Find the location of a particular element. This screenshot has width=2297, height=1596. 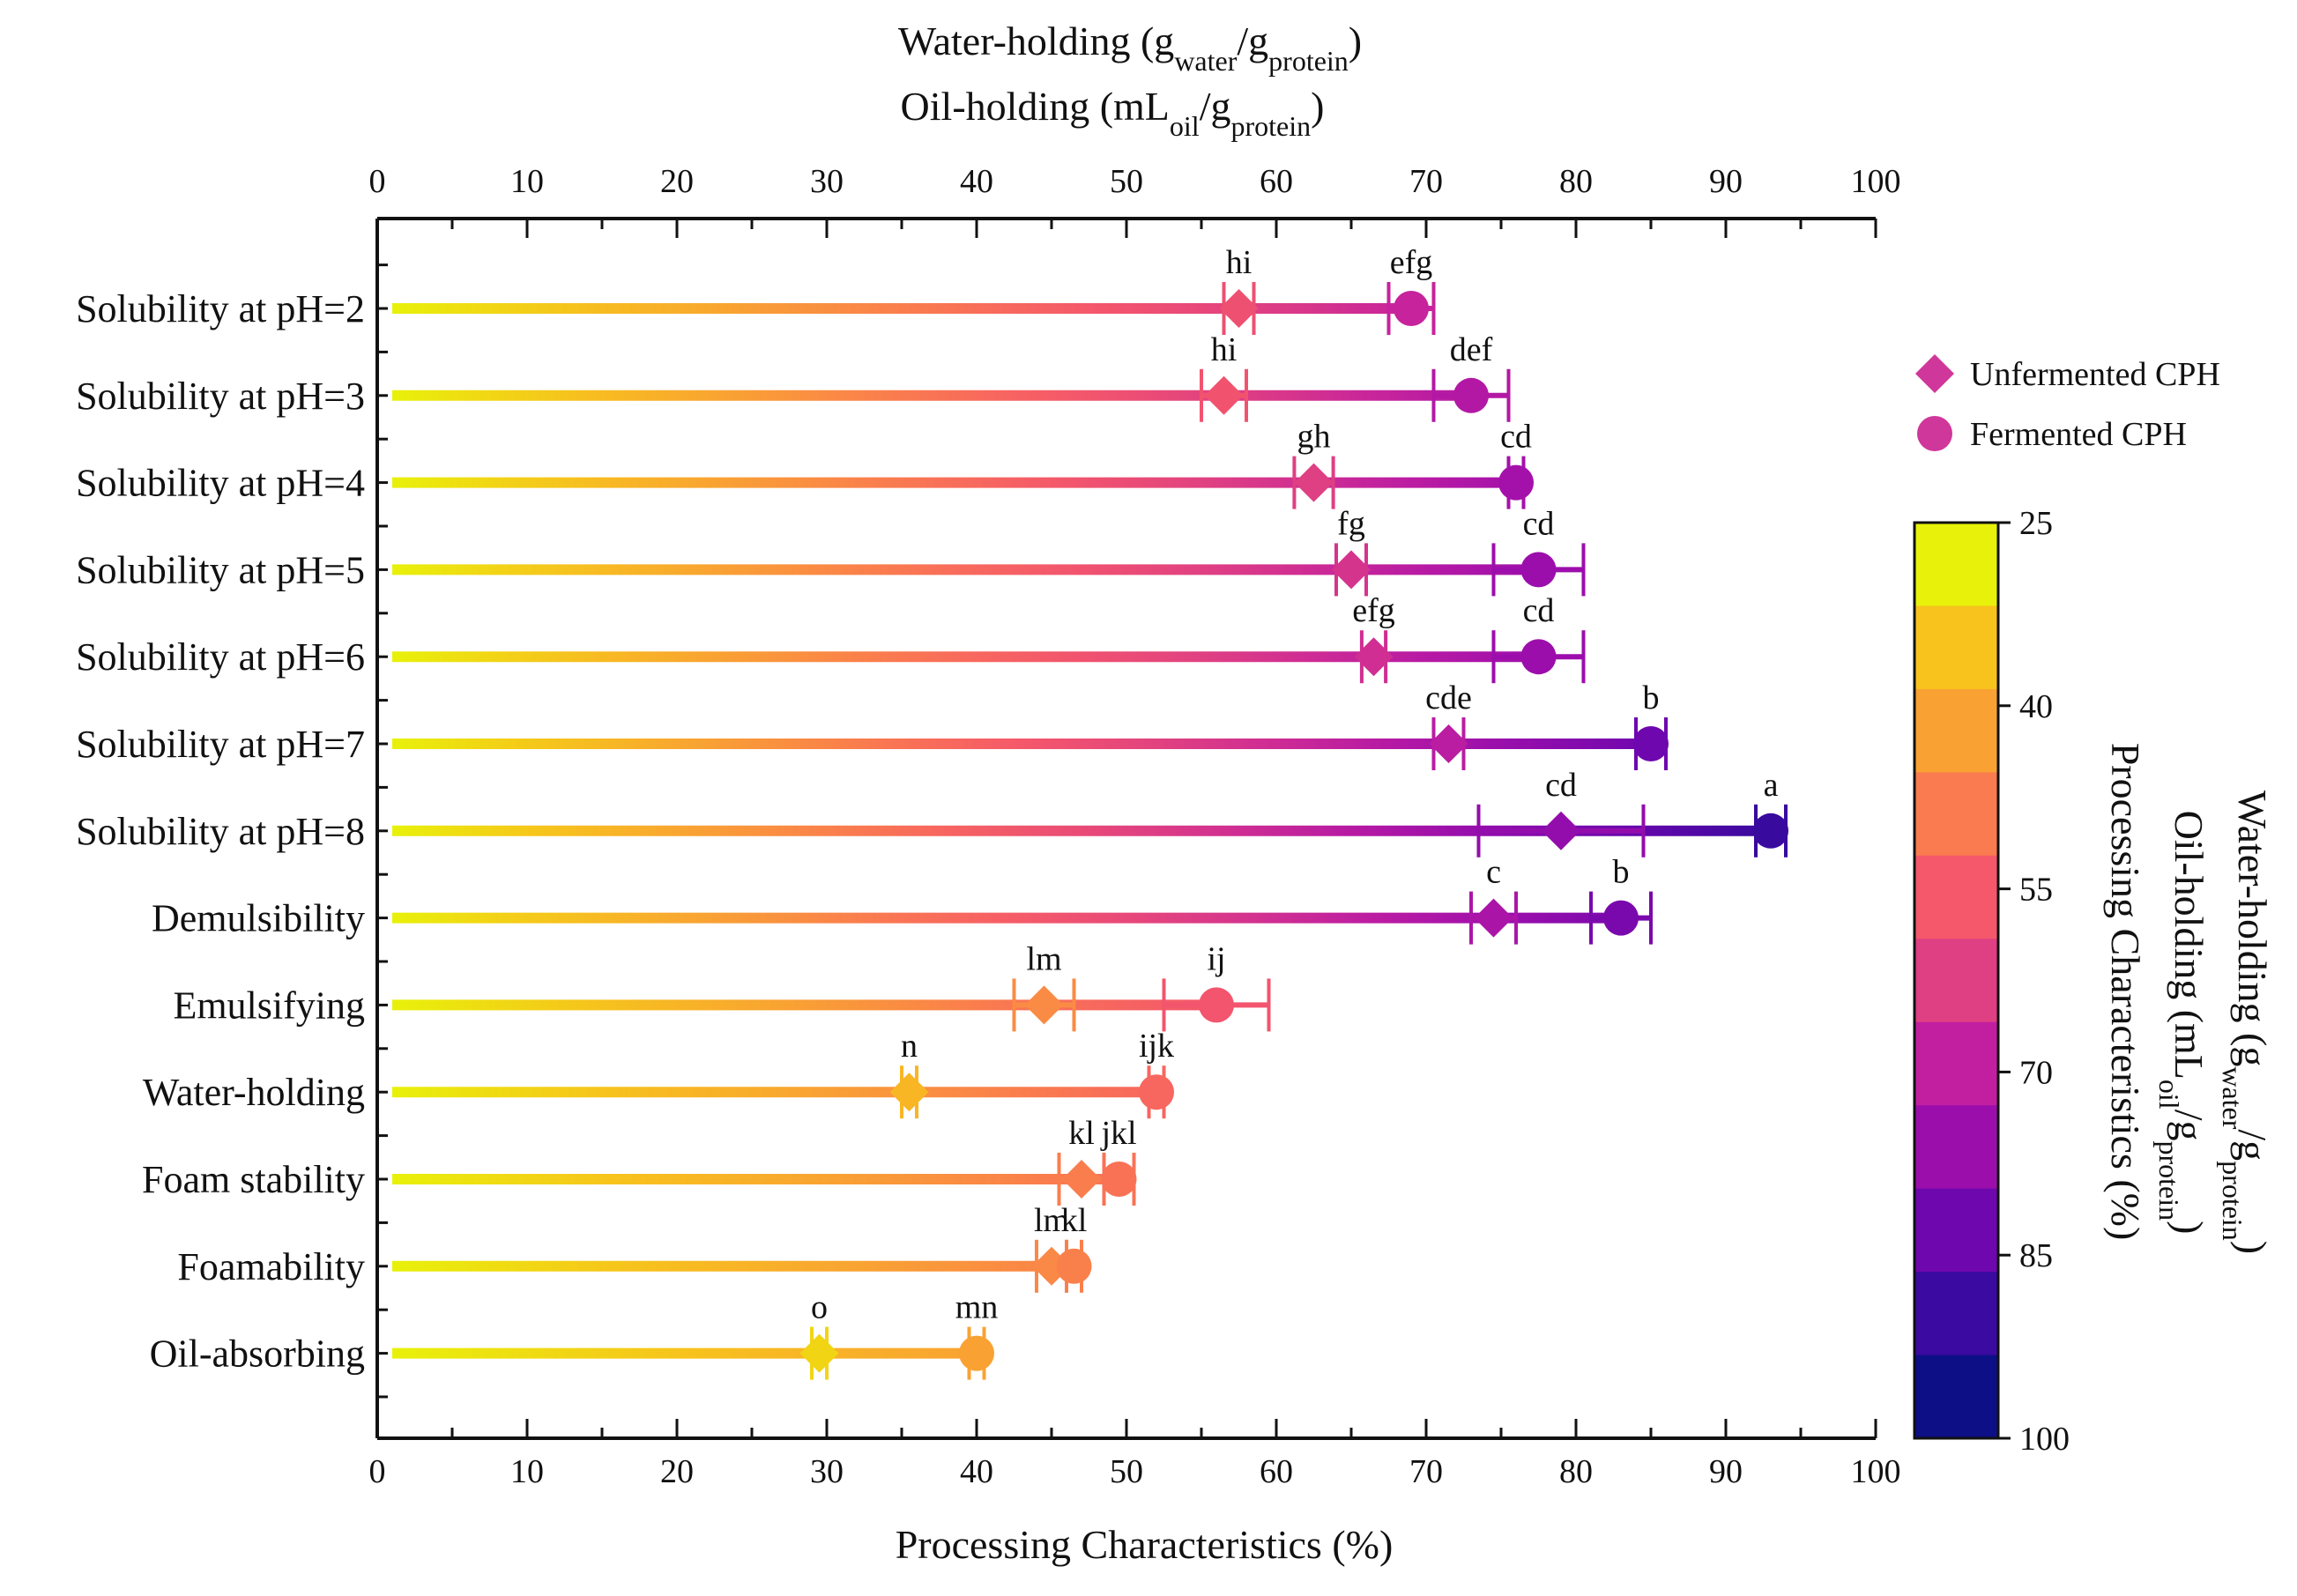

top-tick-label: 20 is located at coordinates (677, 181).